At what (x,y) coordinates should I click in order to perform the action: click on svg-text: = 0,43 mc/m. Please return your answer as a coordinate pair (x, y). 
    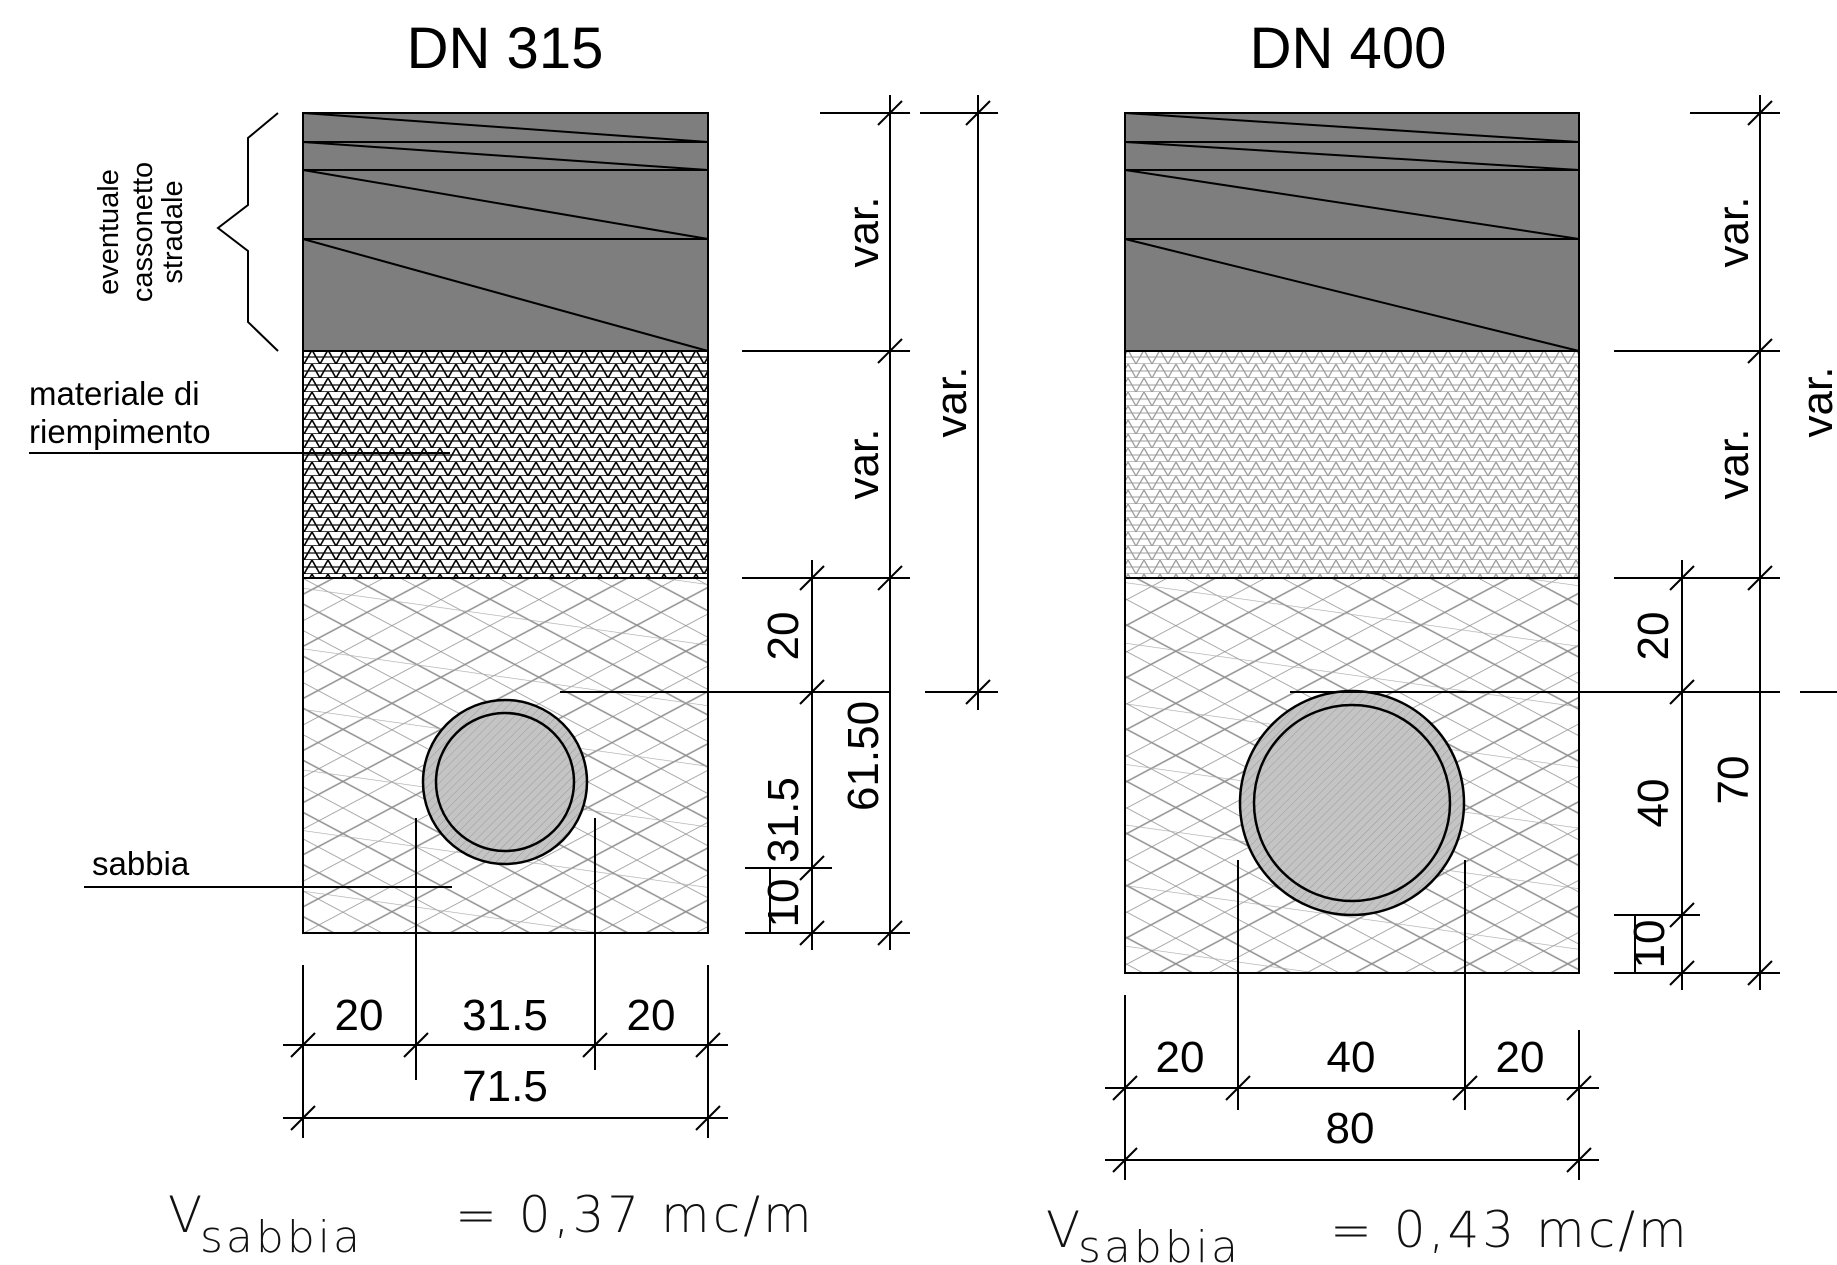
    Looking at the image, I should click on (1510, 1230).